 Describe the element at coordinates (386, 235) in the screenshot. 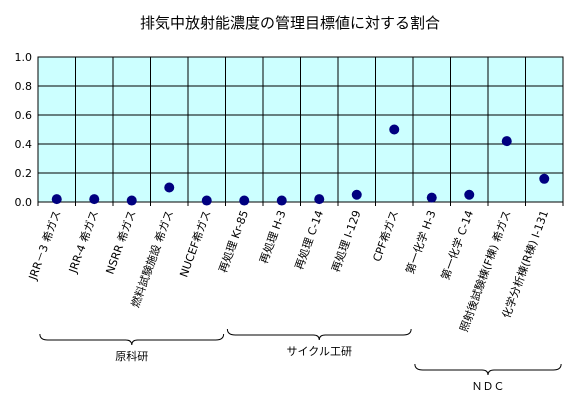

I see `category-label: CPF希ガス` at that location.